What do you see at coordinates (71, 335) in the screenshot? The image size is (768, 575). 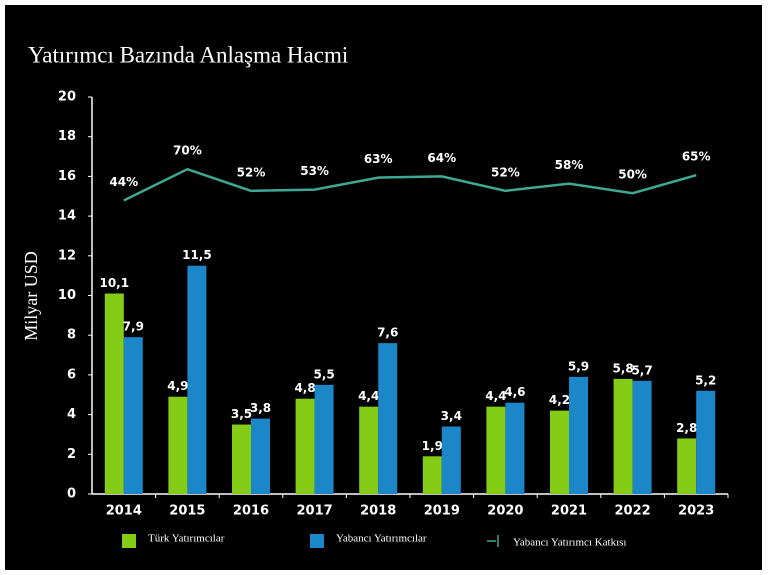 I see `y-tick-label: 8` at bounding box center [71, 335].